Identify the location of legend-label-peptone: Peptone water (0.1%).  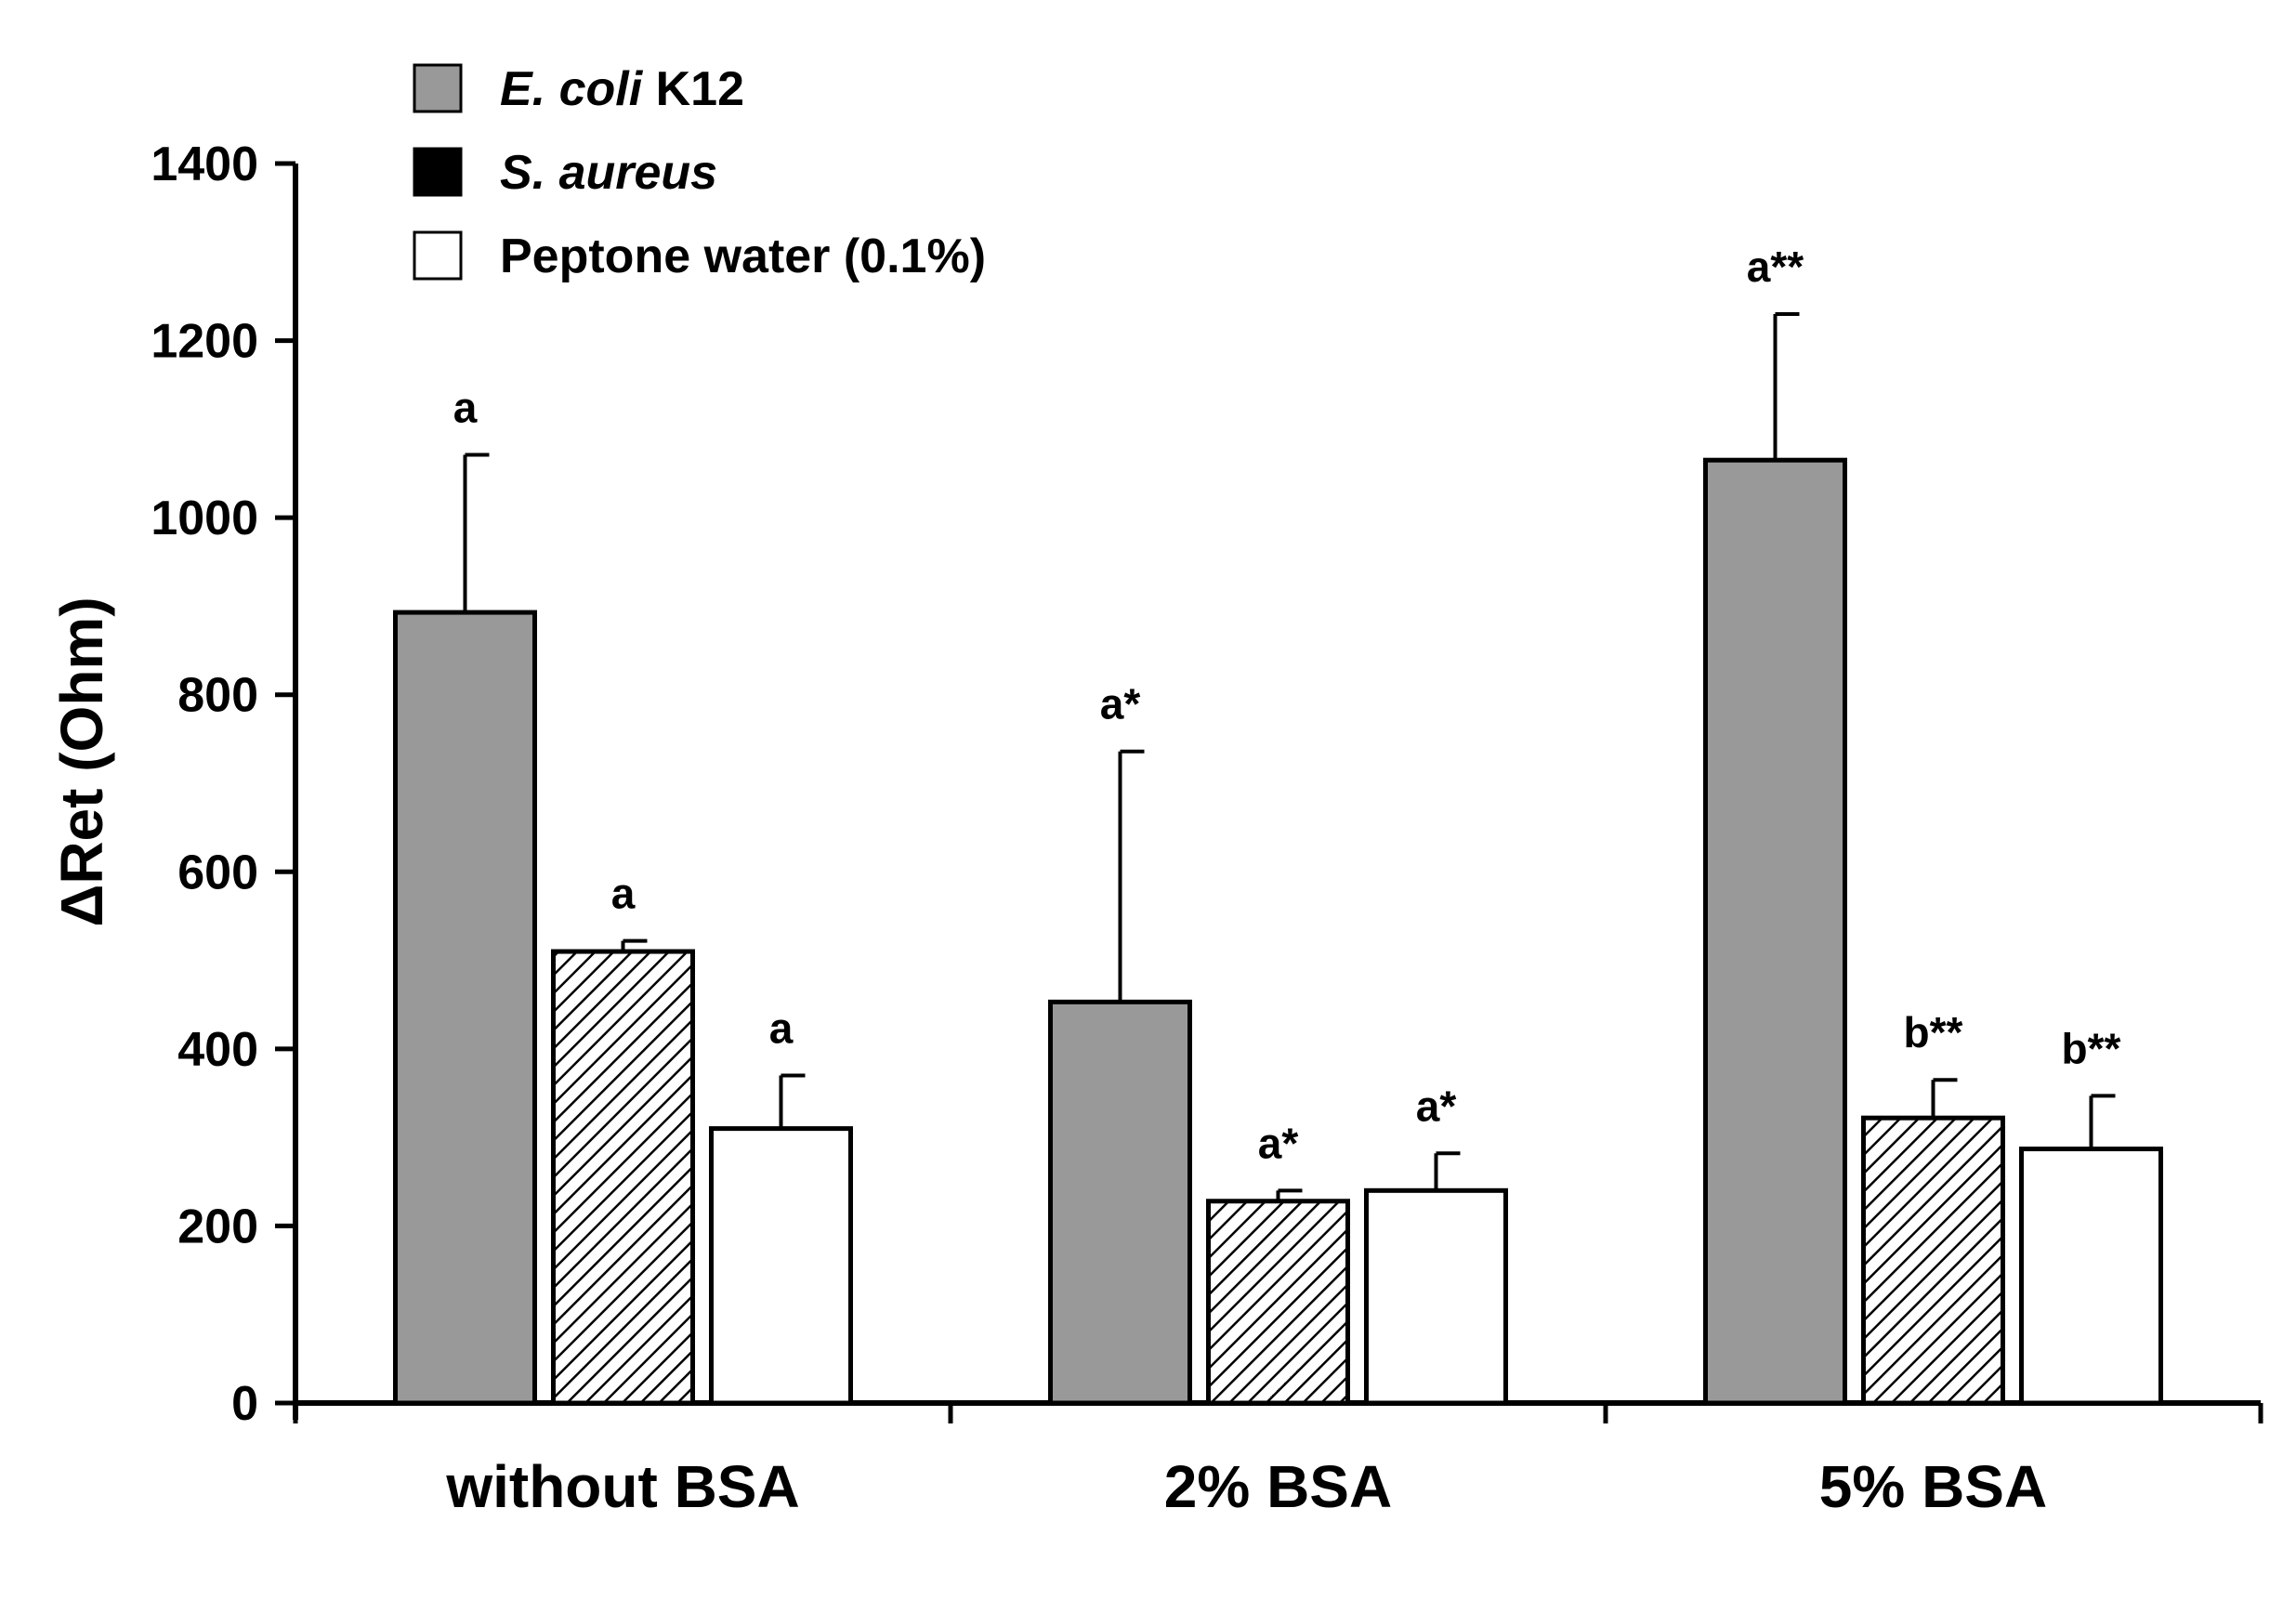
(743, 256).